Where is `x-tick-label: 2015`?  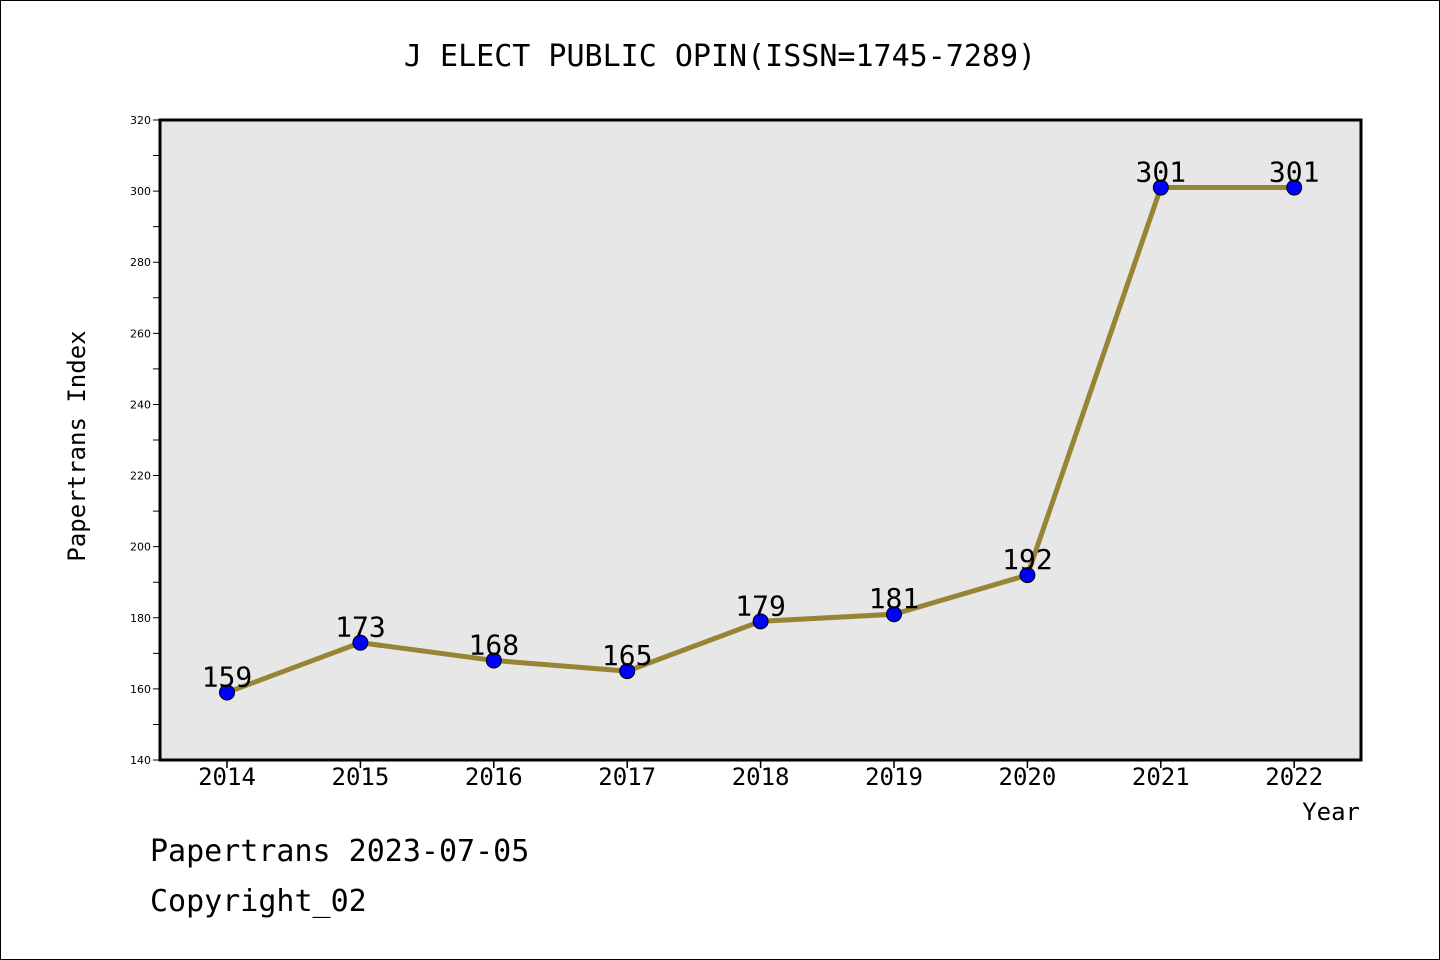 x-tick-label: 2015 is located at coordinates (361, 777).